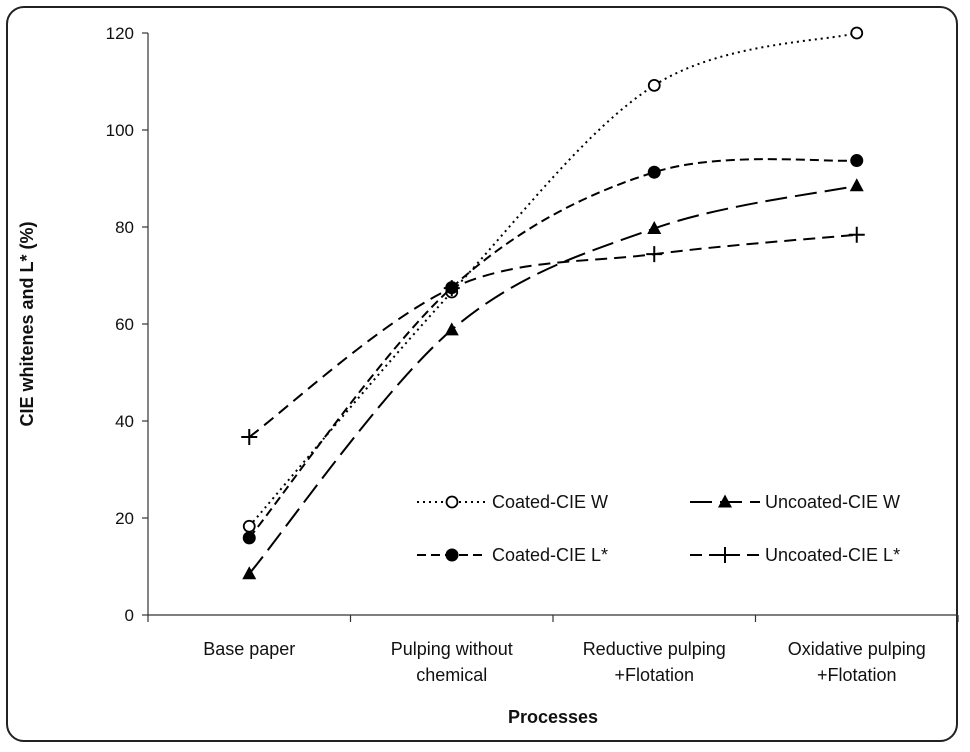  Describe the element at coordinates (832, 502) in the screenshot. I see `legend-label: Uncoated-CIE W` at that location.